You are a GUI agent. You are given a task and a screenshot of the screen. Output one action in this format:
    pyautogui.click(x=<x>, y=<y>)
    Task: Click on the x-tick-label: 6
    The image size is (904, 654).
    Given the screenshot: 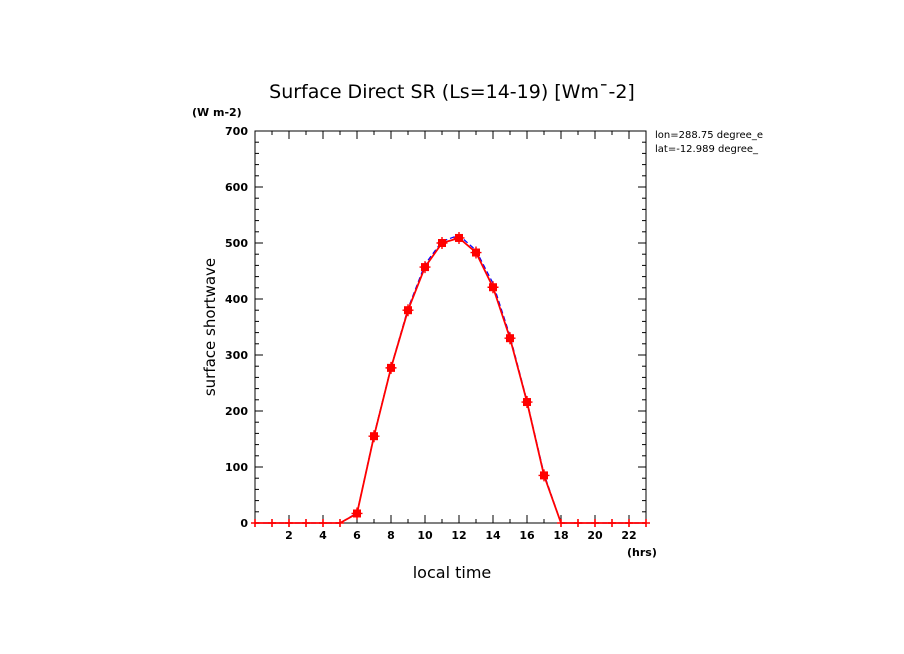 What is the action you would take?
    pyautogui.click(x=357, y=535)
    